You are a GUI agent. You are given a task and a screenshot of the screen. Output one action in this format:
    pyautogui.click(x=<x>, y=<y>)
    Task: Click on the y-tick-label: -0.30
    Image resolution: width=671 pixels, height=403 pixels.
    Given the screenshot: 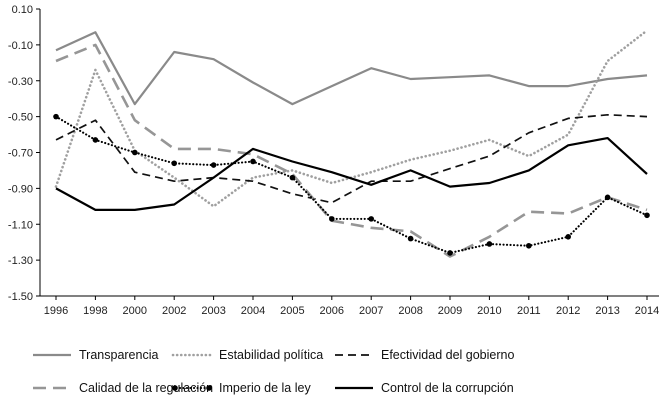 What is the action you would take?
    pyautogui.click(x=20, y=82)
    